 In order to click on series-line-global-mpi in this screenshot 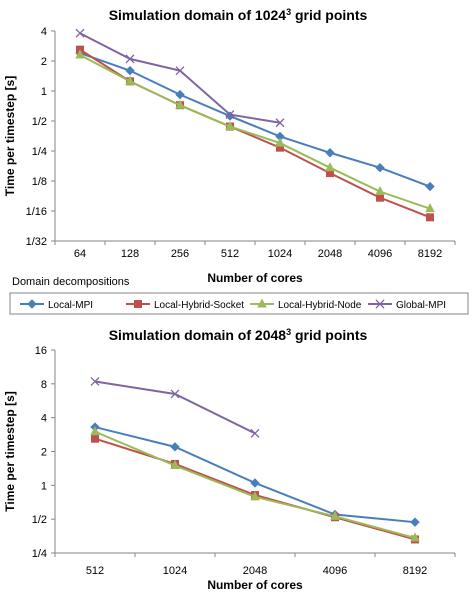, I will do `click(180, 78)`.